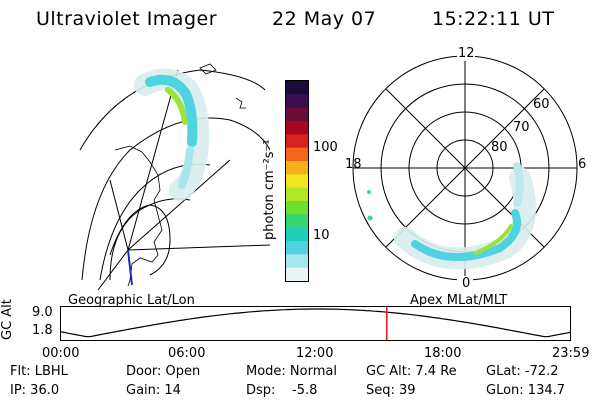  What do you see at coordinates (7, 319) in the screenshot?
I see `timeline-ylabel: GC Alt` at bounding box center [7, 319].